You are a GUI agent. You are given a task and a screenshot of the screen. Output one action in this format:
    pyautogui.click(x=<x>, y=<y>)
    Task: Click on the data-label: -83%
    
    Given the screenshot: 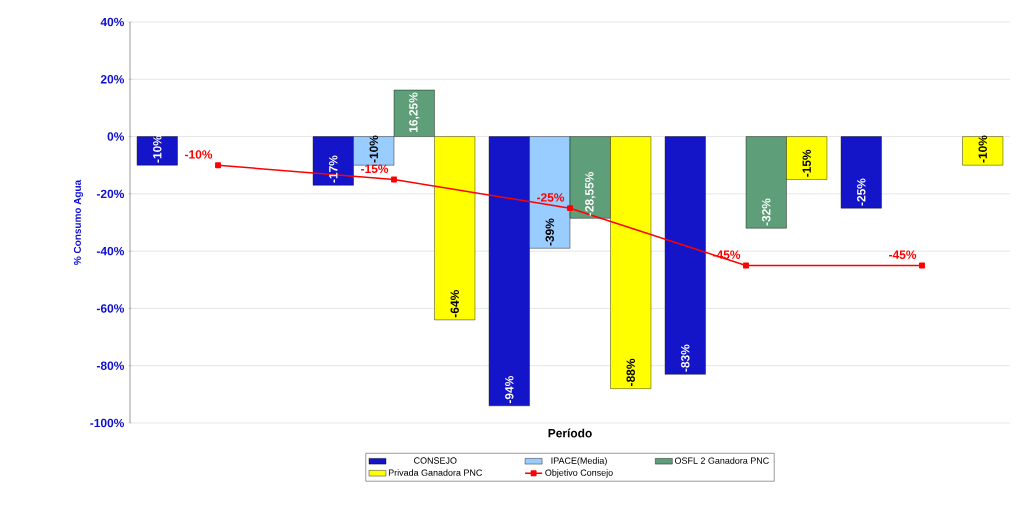 What is the action you would take?
    pyautogui.click(x=685, y=358)
    